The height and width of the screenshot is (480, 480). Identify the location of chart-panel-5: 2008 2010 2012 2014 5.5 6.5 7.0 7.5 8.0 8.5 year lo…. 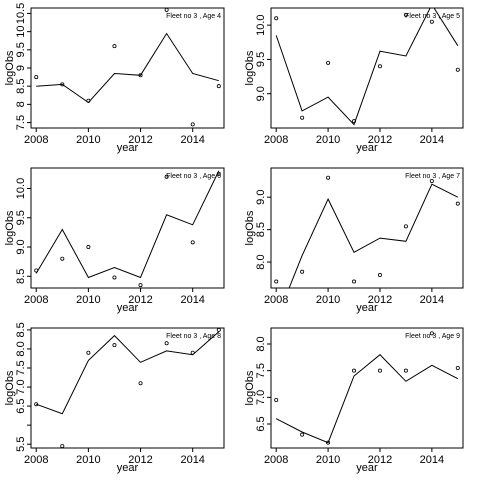
(114, 398).